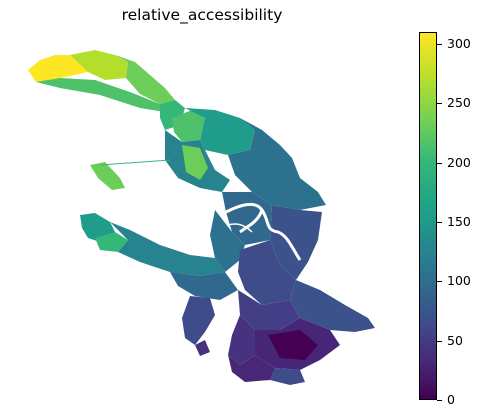 Image resolution: width=483 pixels, height=420 pixels. I want to click on colorbar-tick-label: 50, so click(455, 340).